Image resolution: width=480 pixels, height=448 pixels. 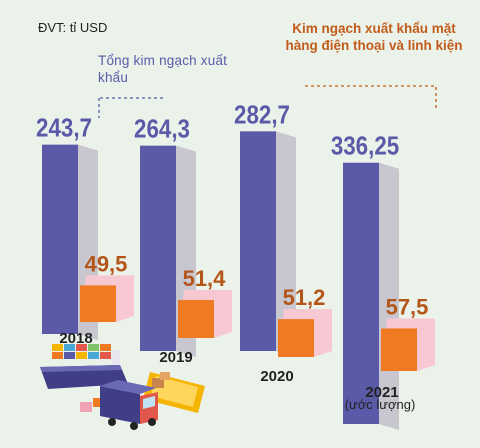 I want to click on total-bar-2018, so click(x=60, y=239).